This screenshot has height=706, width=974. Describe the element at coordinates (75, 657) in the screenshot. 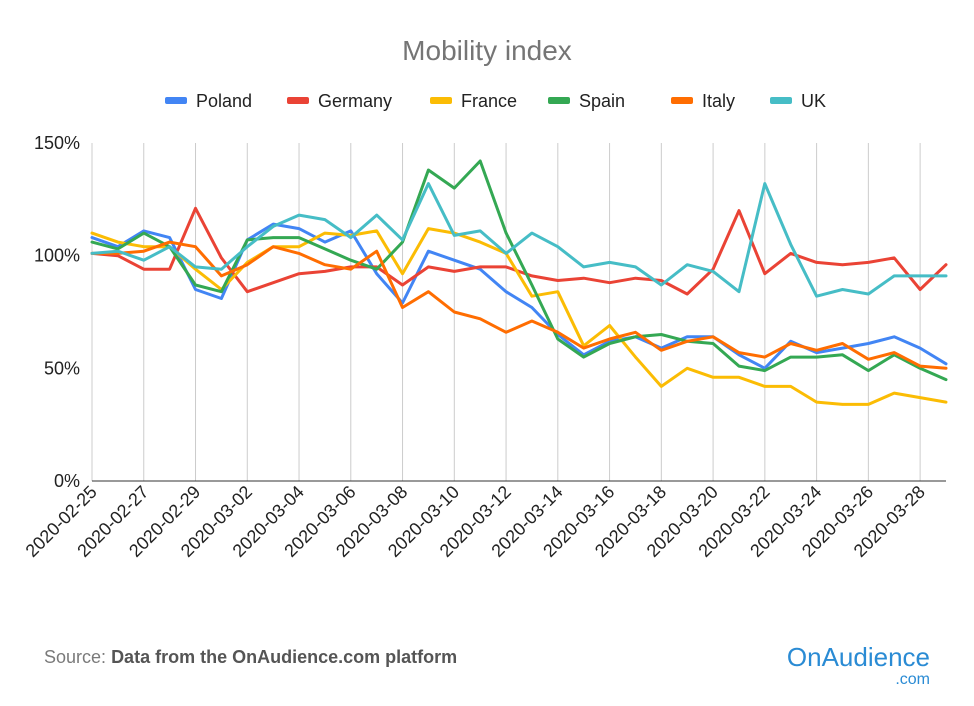

I see `source-label: Source:` at that location.